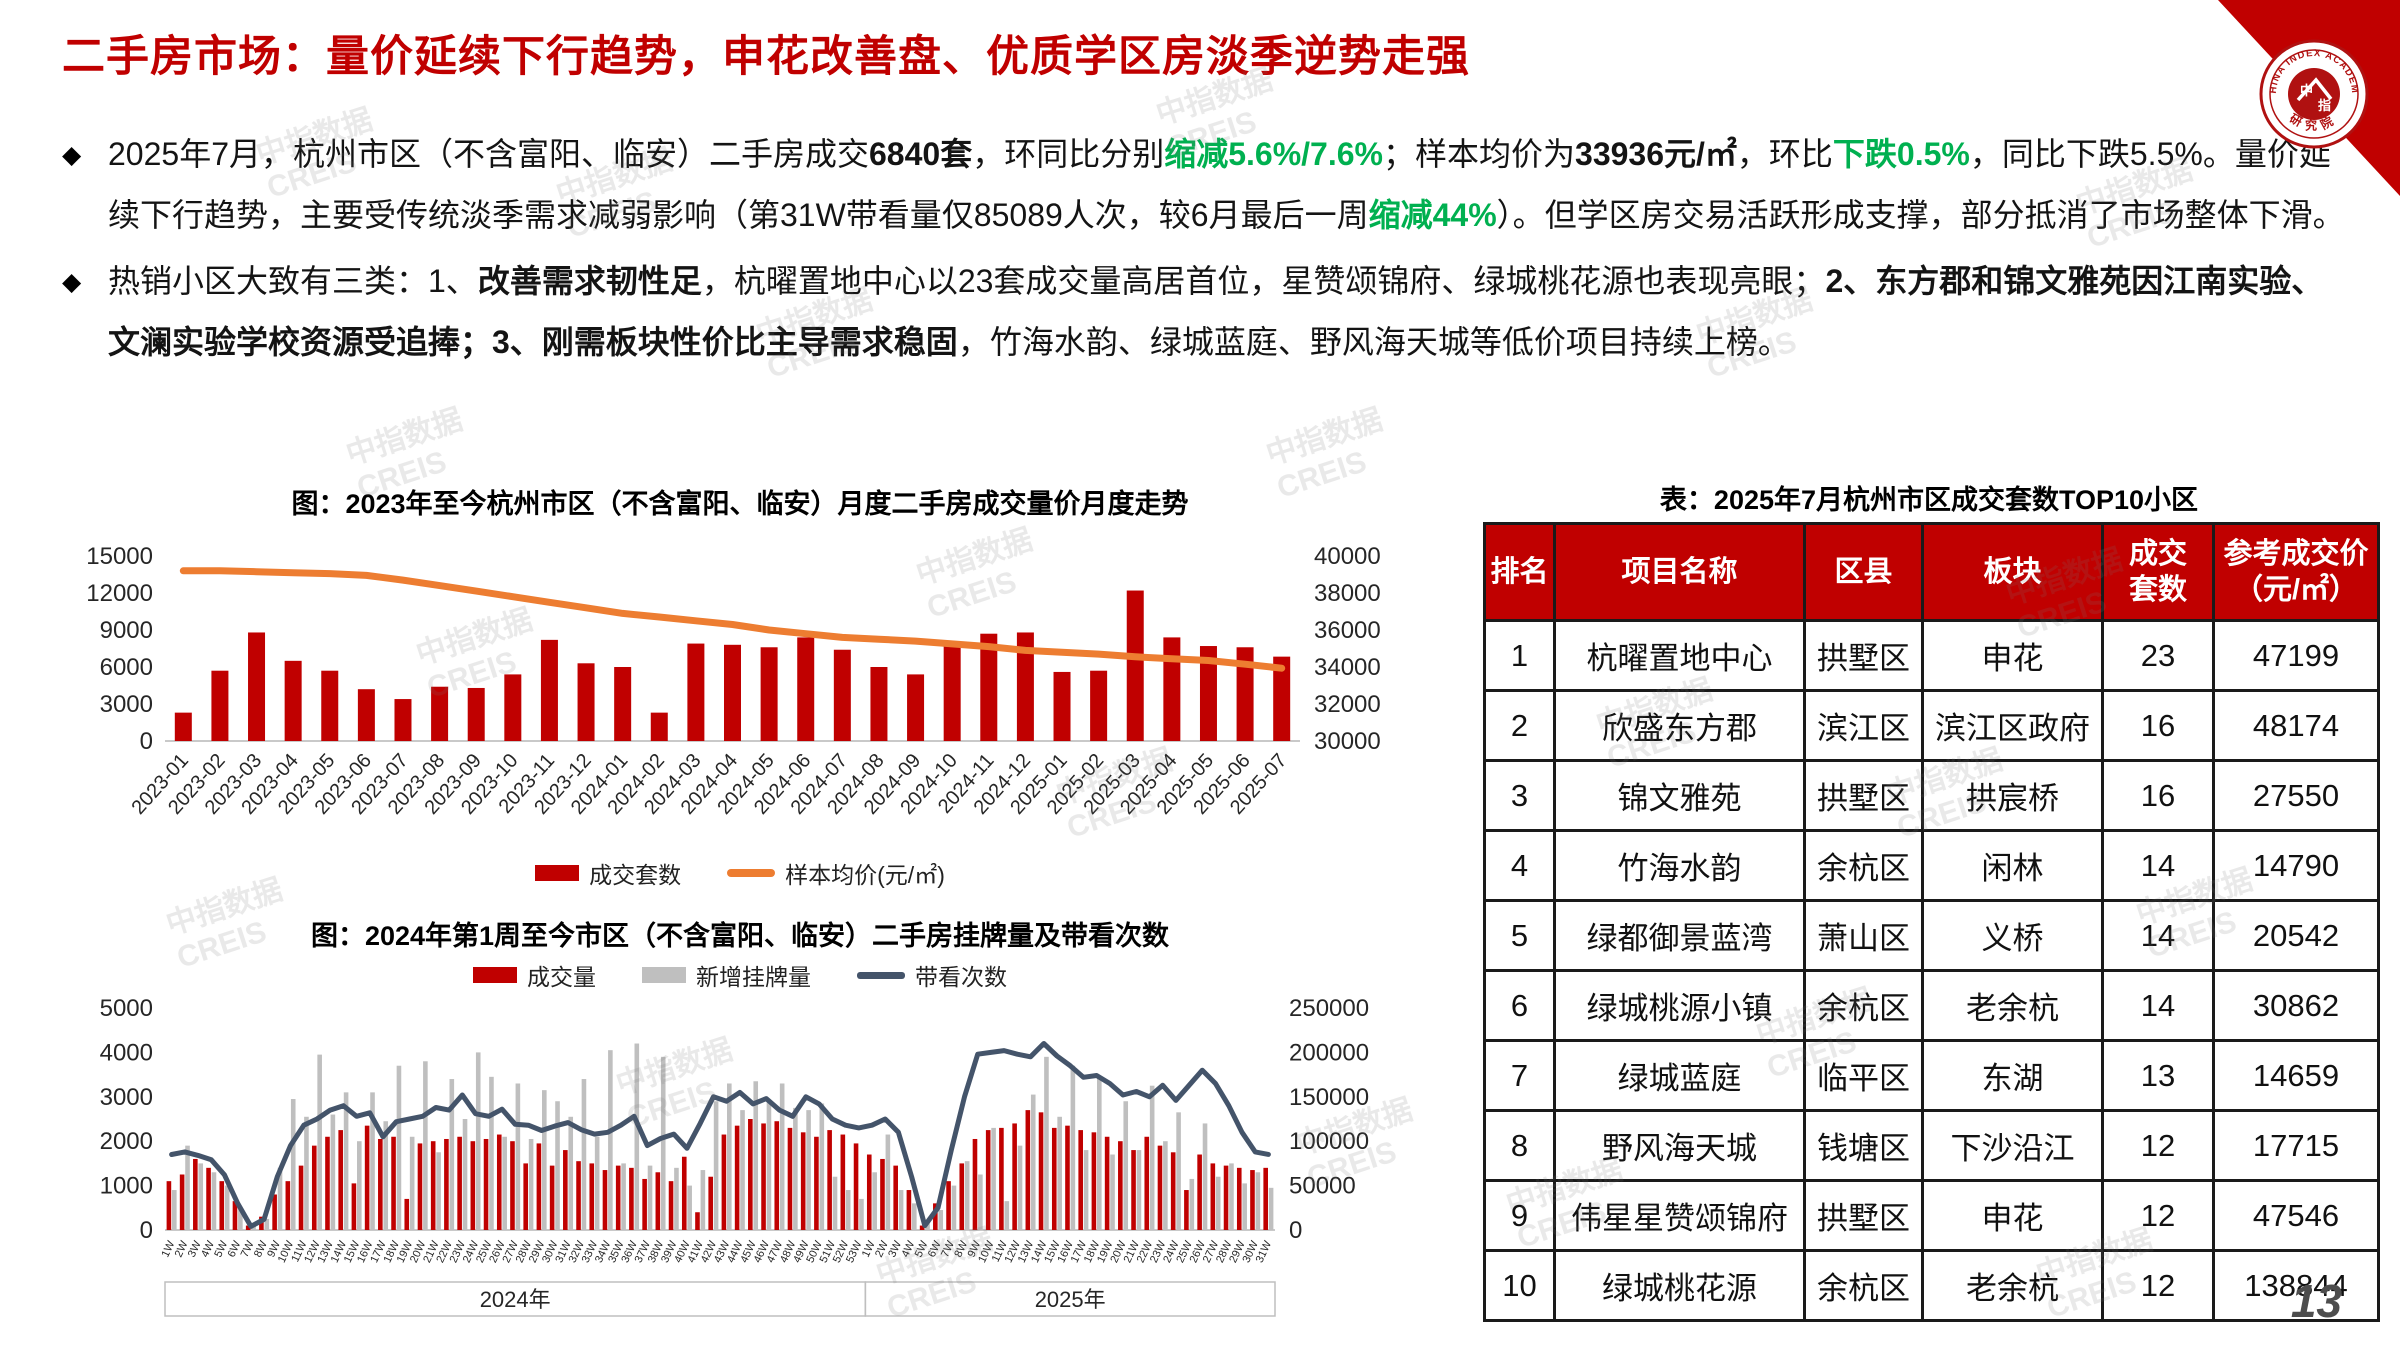  I want to click on table-cell-area: 闲林, so click(2012, 865).